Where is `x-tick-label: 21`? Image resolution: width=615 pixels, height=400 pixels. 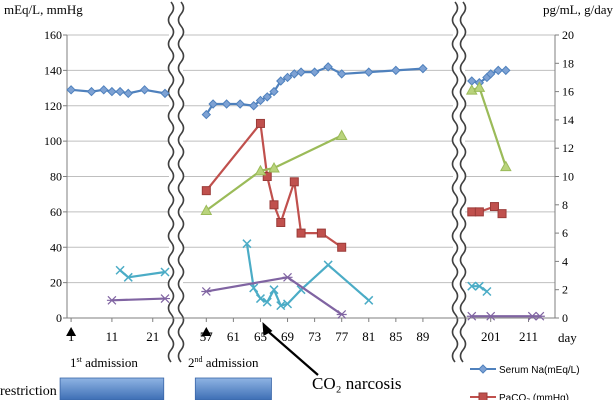
x-tick-label: 21 is located at coordinates (152, 336).